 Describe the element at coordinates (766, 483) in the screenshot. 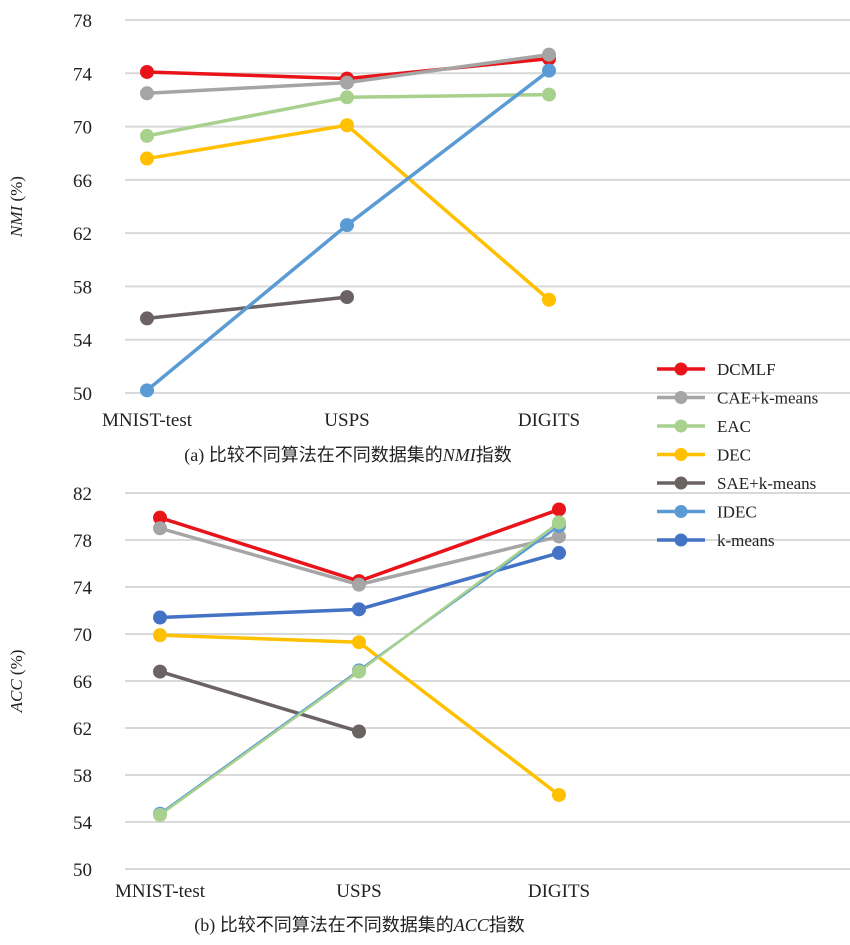

I see `legend-label: SAE+k-means` at that location.